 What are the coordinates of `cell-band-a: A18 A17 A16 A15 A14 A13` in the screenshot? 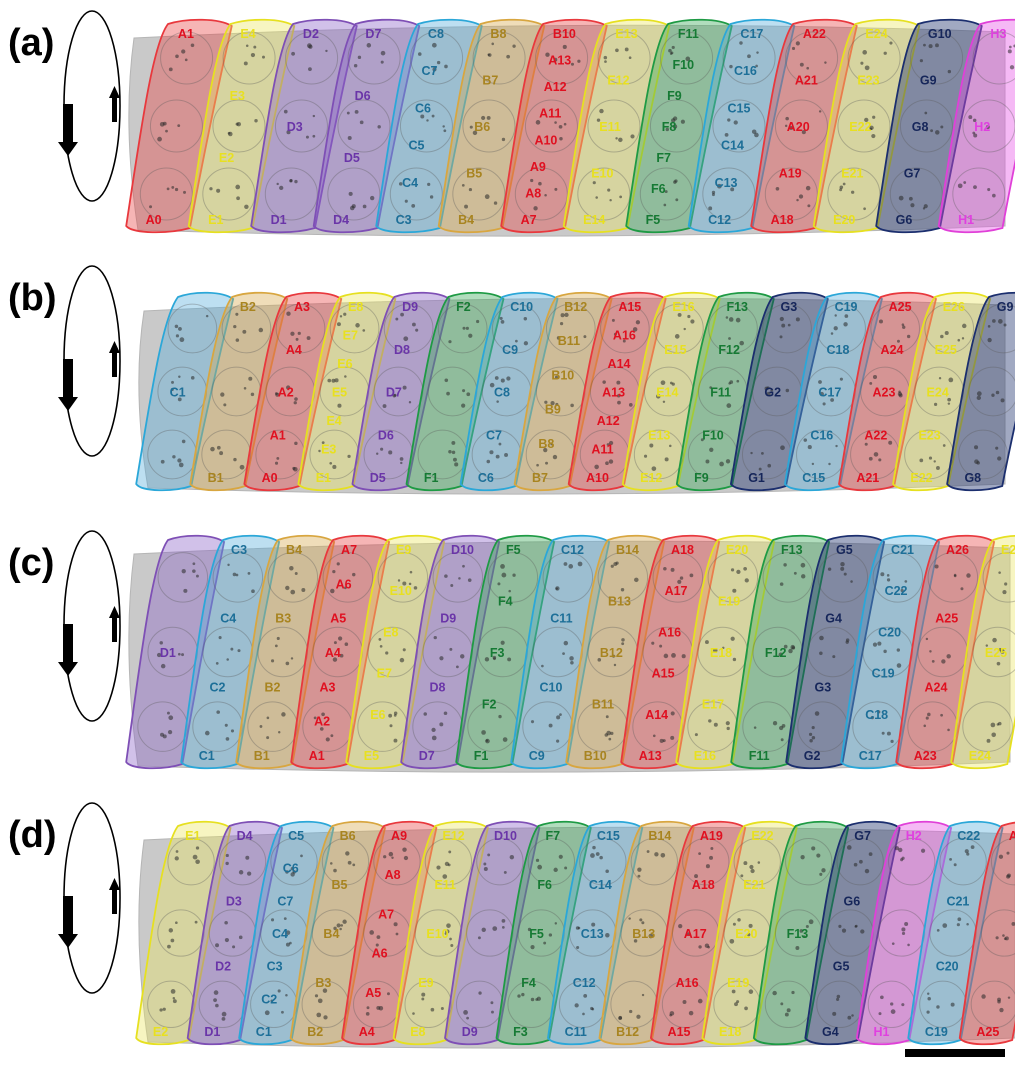 It's located at (670, 652).